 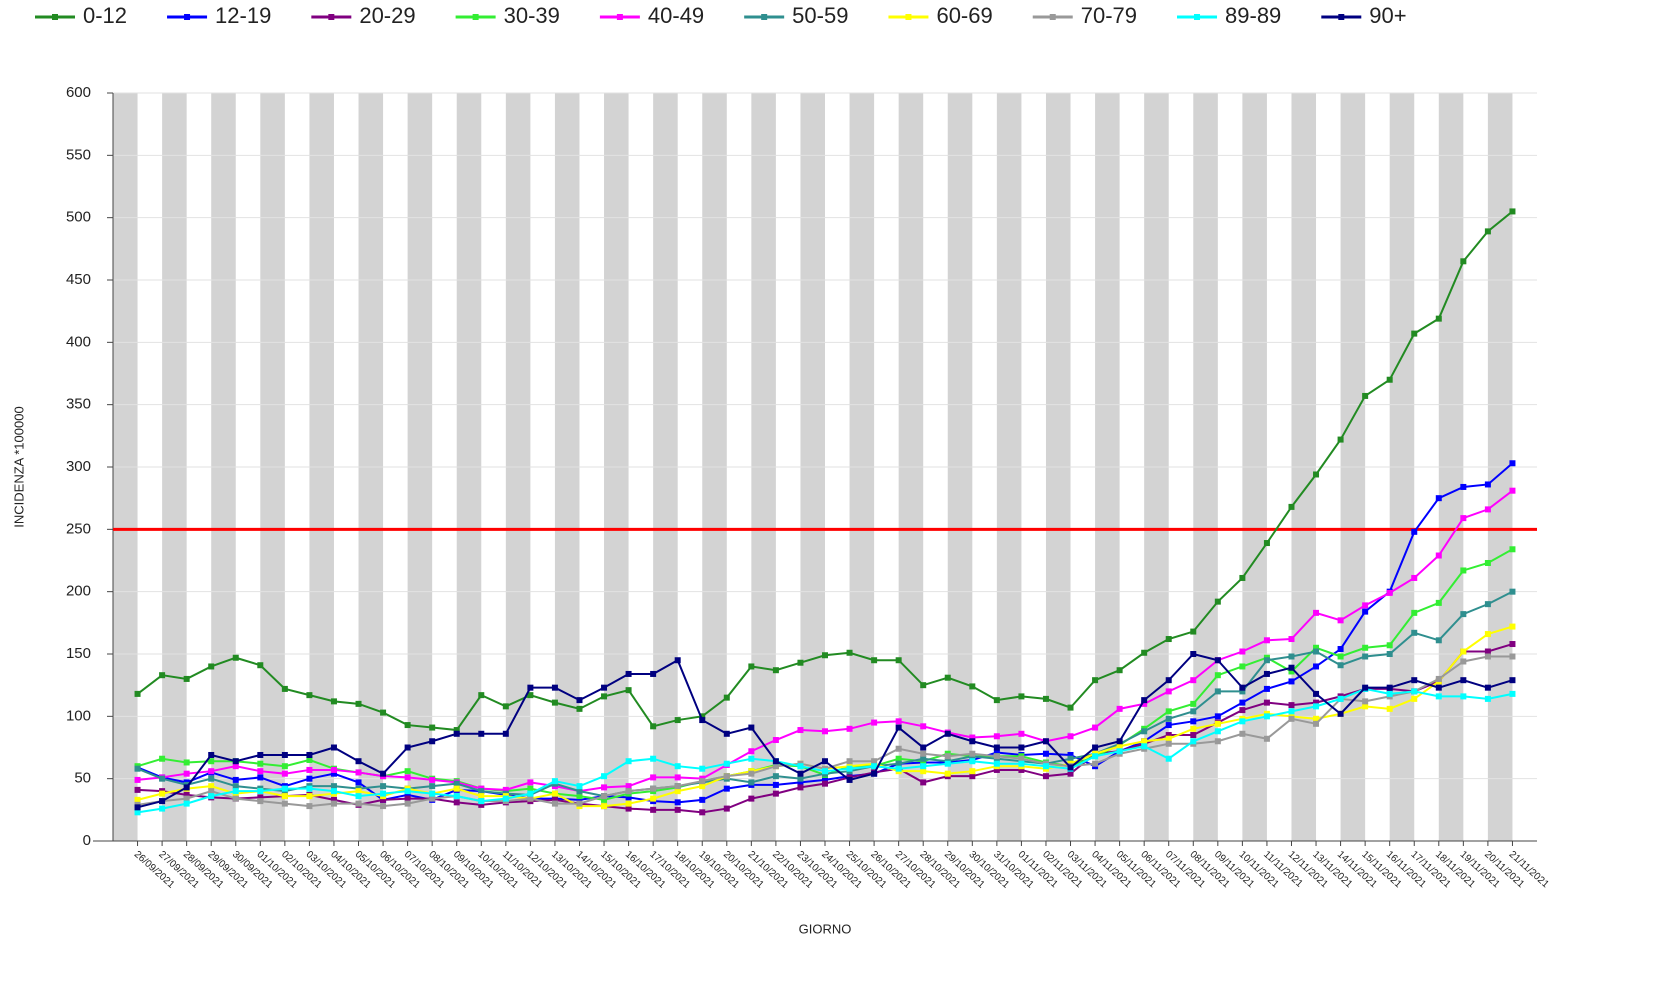 What do you see at coordinates (676, 15) in the screenshot?
I see `legend-label: 40-49` at bounding box center [676, 15].